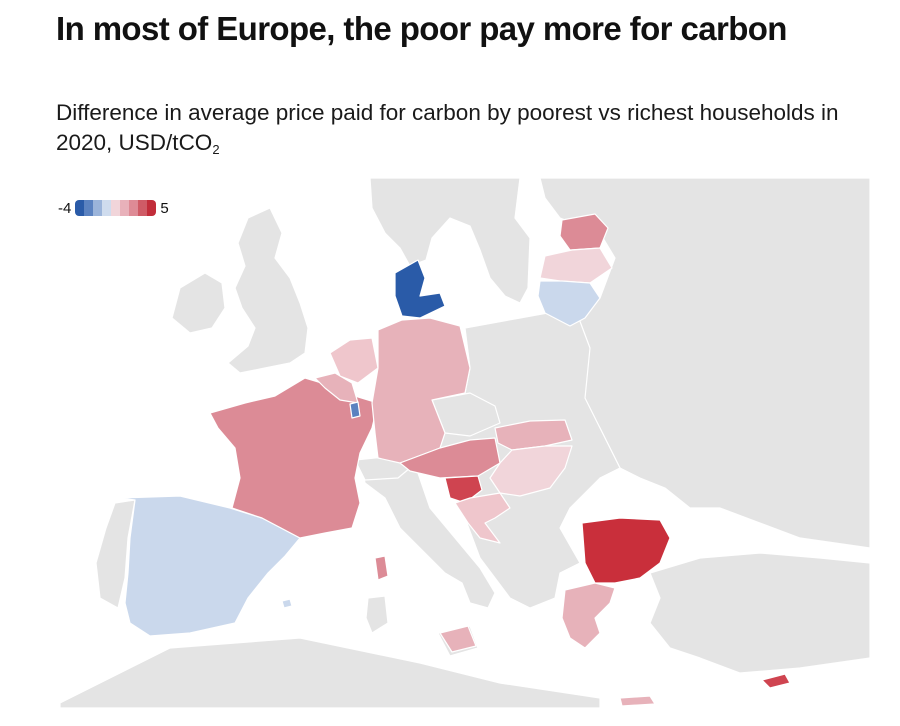  I want to click on legend-max-label: 5, so click(164, 208).